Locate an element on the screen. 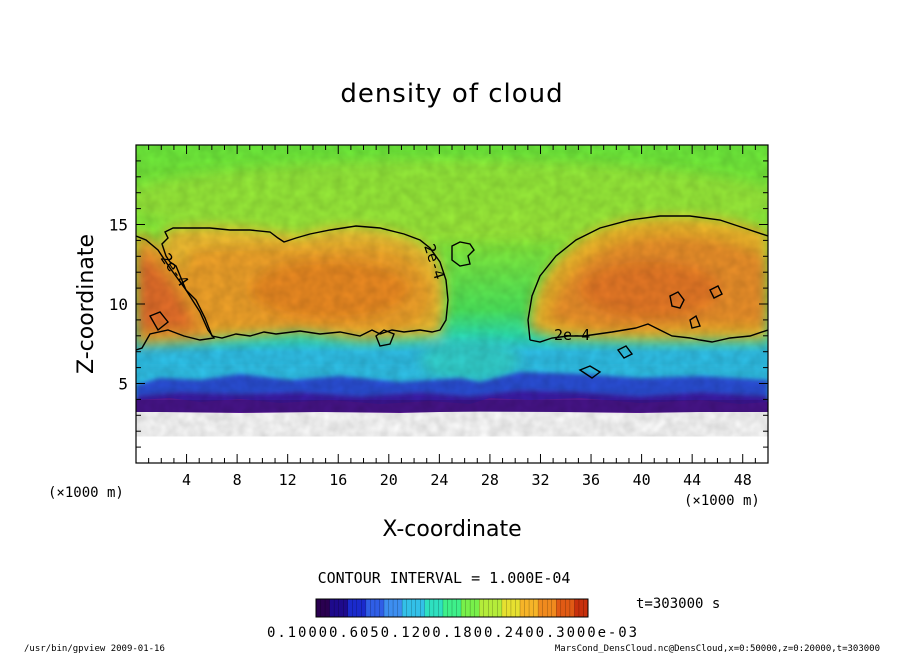 This screenshot has width=904, height=654. colorbar is located at coordinates (452, 608).